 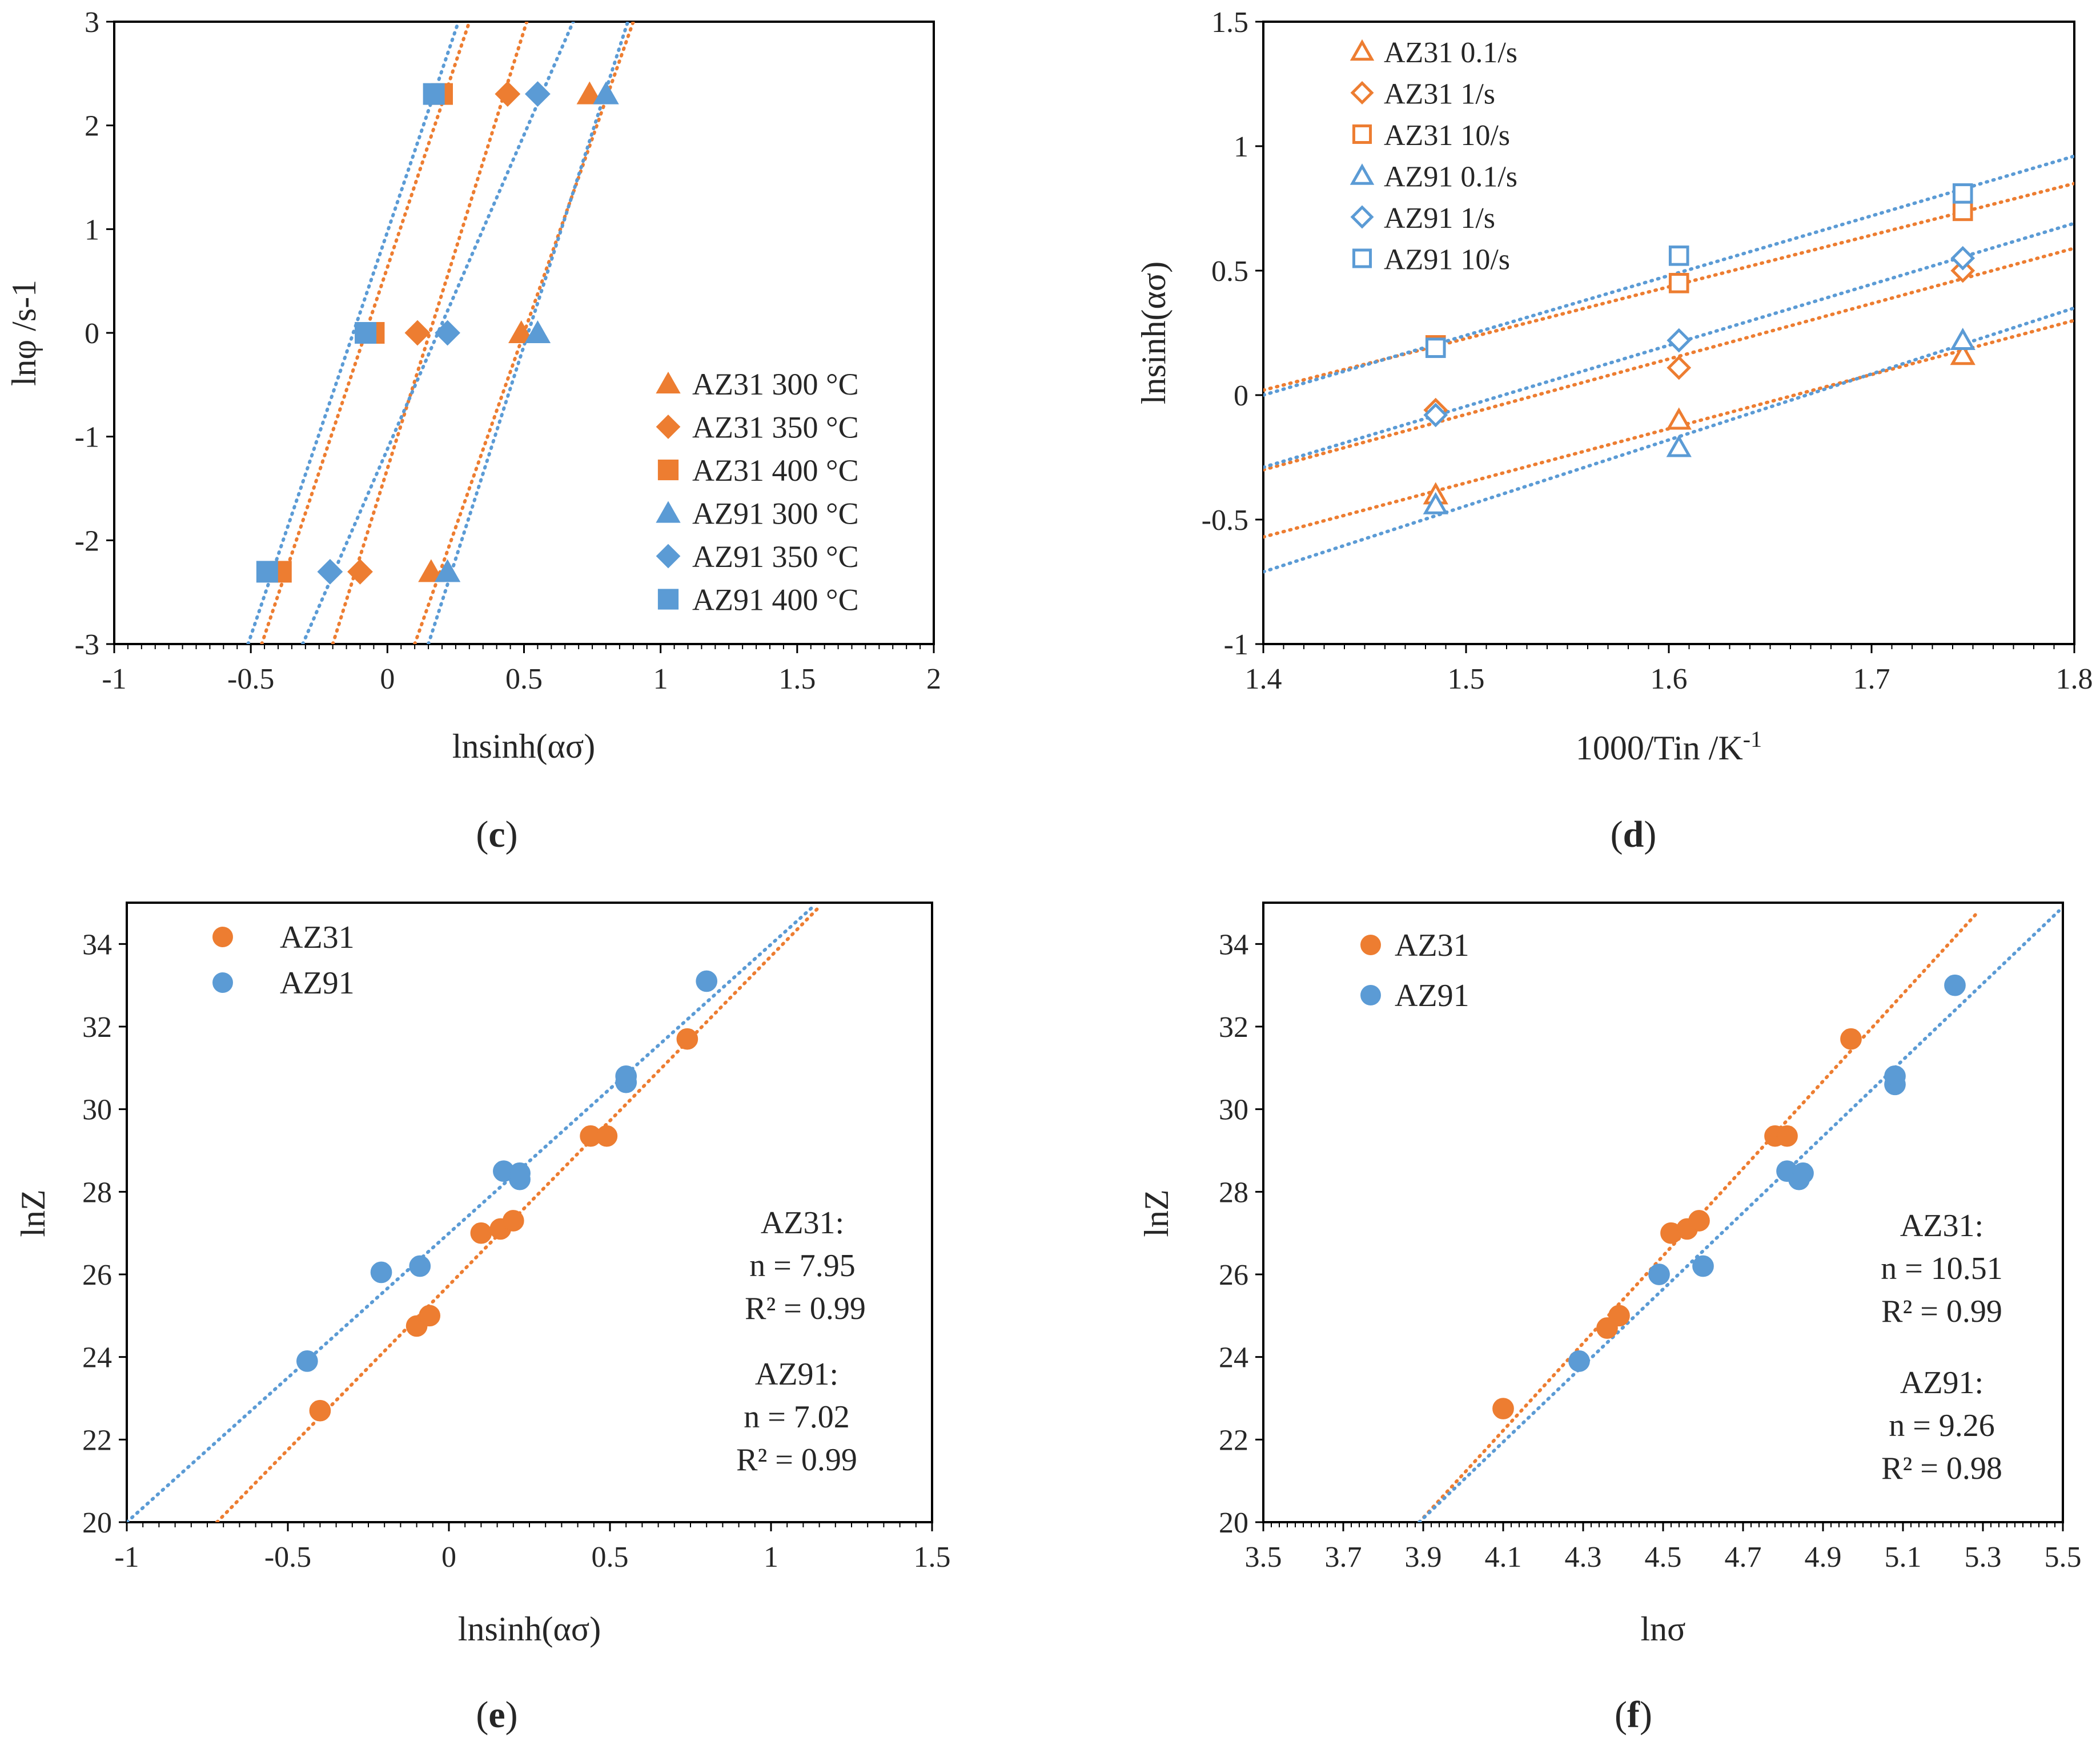 What do you see at coordinates (669, 382) in the screenshot?
I see `legend-marker-az31-300-c` at bounding box center [669, 382].